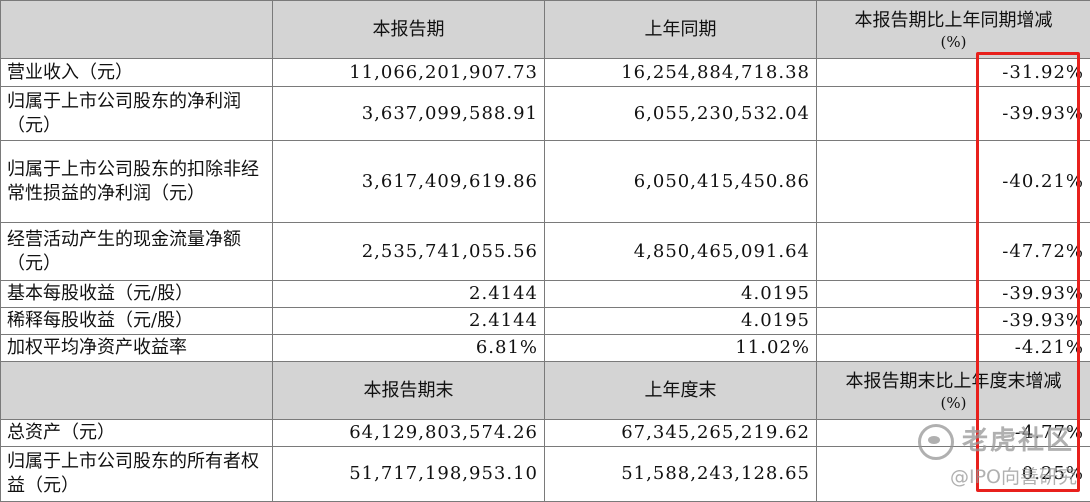  I want to click on header-change-percent-2: 本报告期末比上年度末增减 (%), so click(953, 391).